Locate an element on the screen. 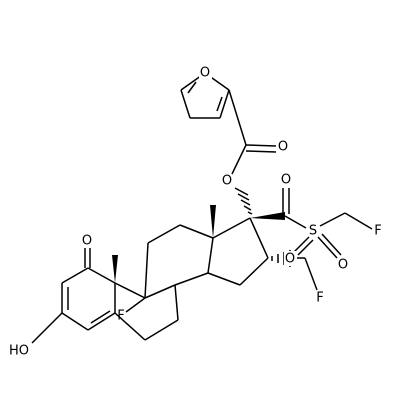  atom-label: HO is located at coordinates (19, 351).